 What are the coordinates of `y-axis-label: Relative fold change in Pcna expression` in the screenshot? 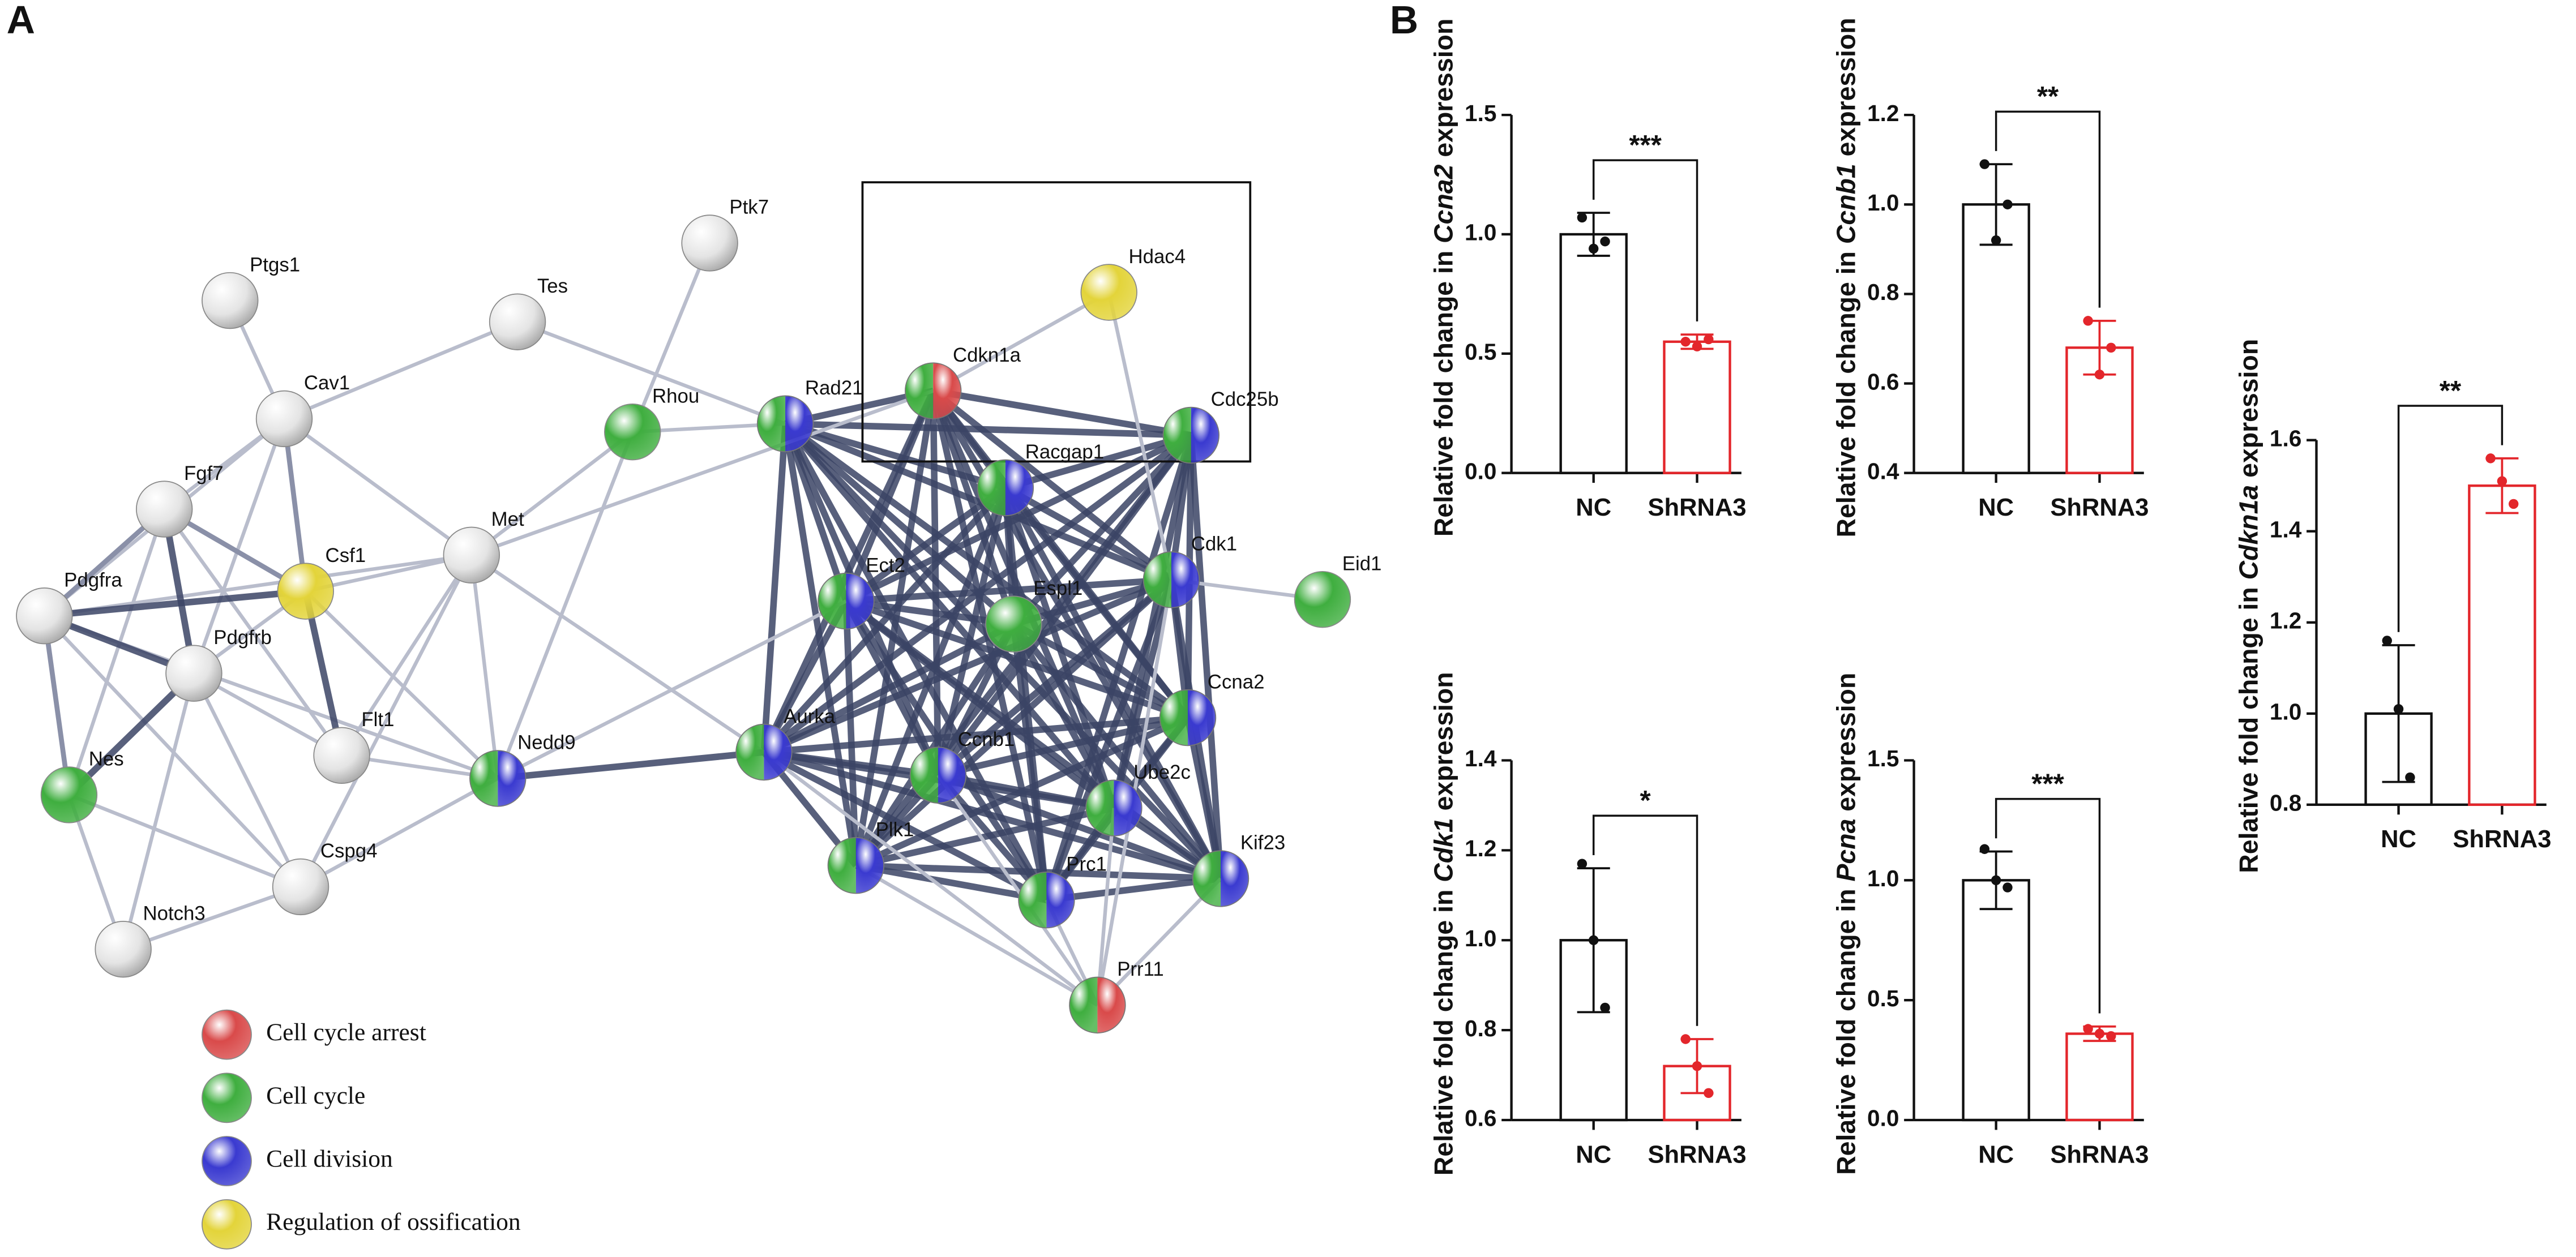 It's located at (1846, 924).